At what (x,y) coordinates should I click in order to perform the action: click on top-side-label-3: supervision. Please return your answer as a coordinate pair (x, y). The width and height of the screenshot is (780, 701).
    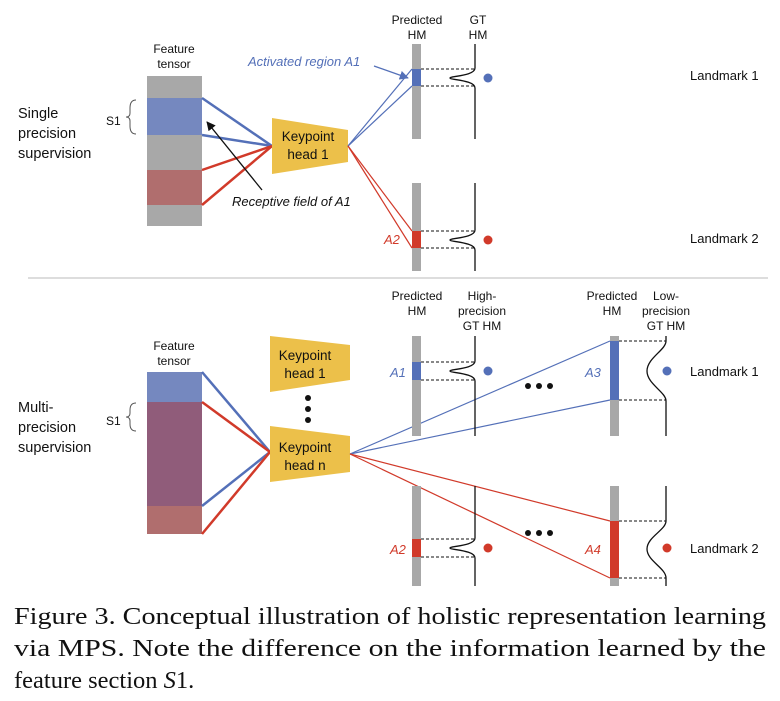
    Looking at the image, I should click on (54, 154).